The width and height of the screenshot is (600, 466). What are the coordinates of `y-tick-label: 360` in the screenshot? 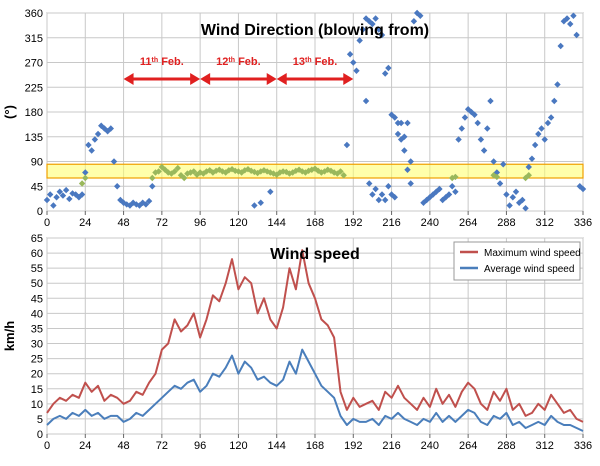 It's located at (34, 14).